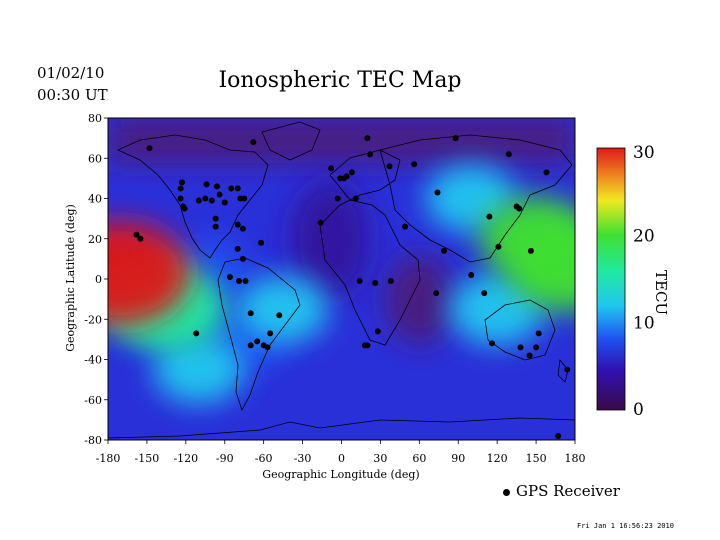 The width and height of the screenshot is (720, 540). I want to click on date-label: 01/02/10, so click(71, 73).